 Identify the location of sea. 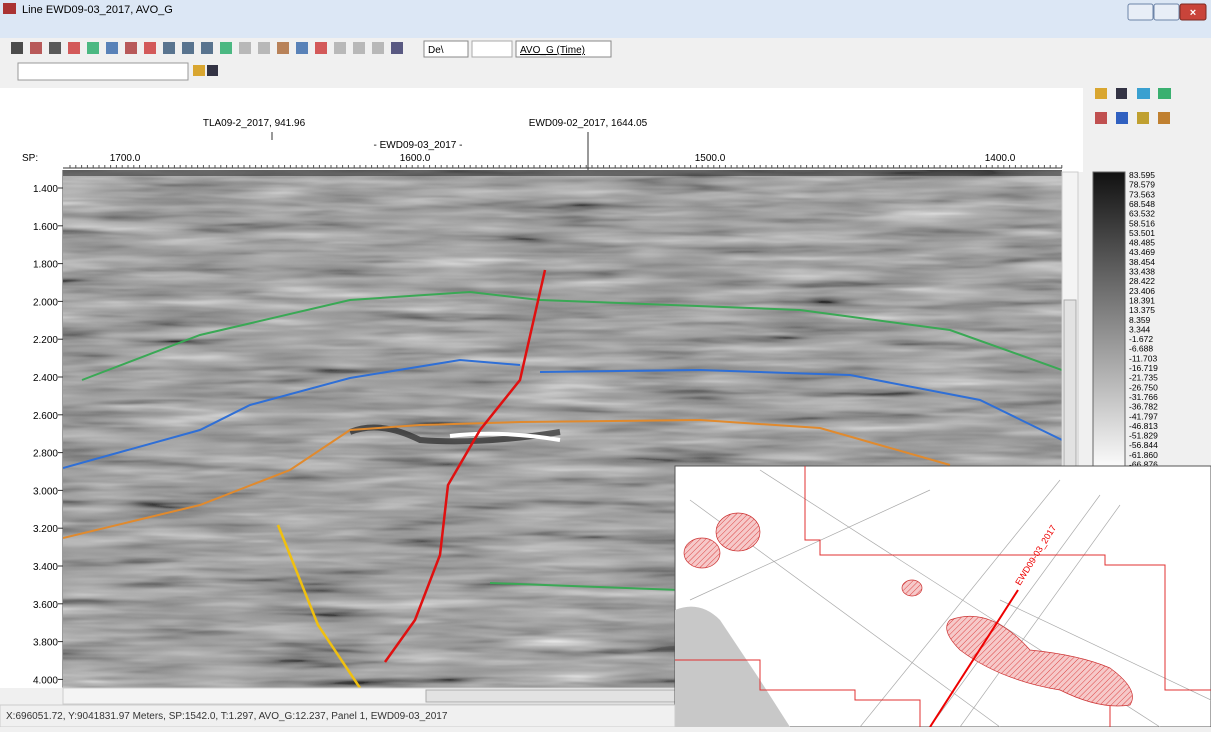
(732, 666).